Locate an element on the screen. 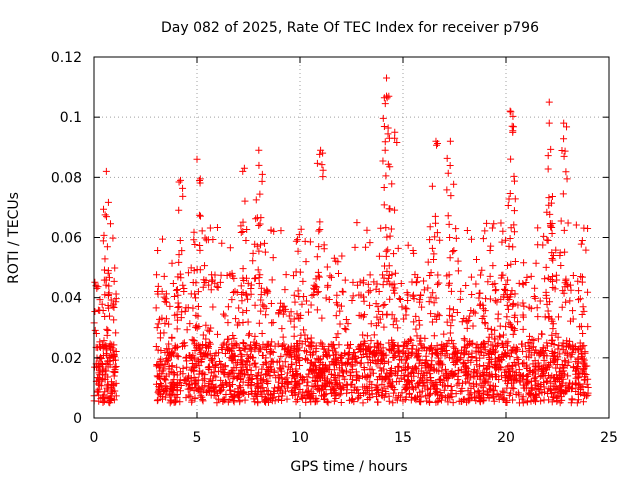 This screenshot has height=480, width=640. y-tick-label: 0.1 is located at coordinates (71, 118).